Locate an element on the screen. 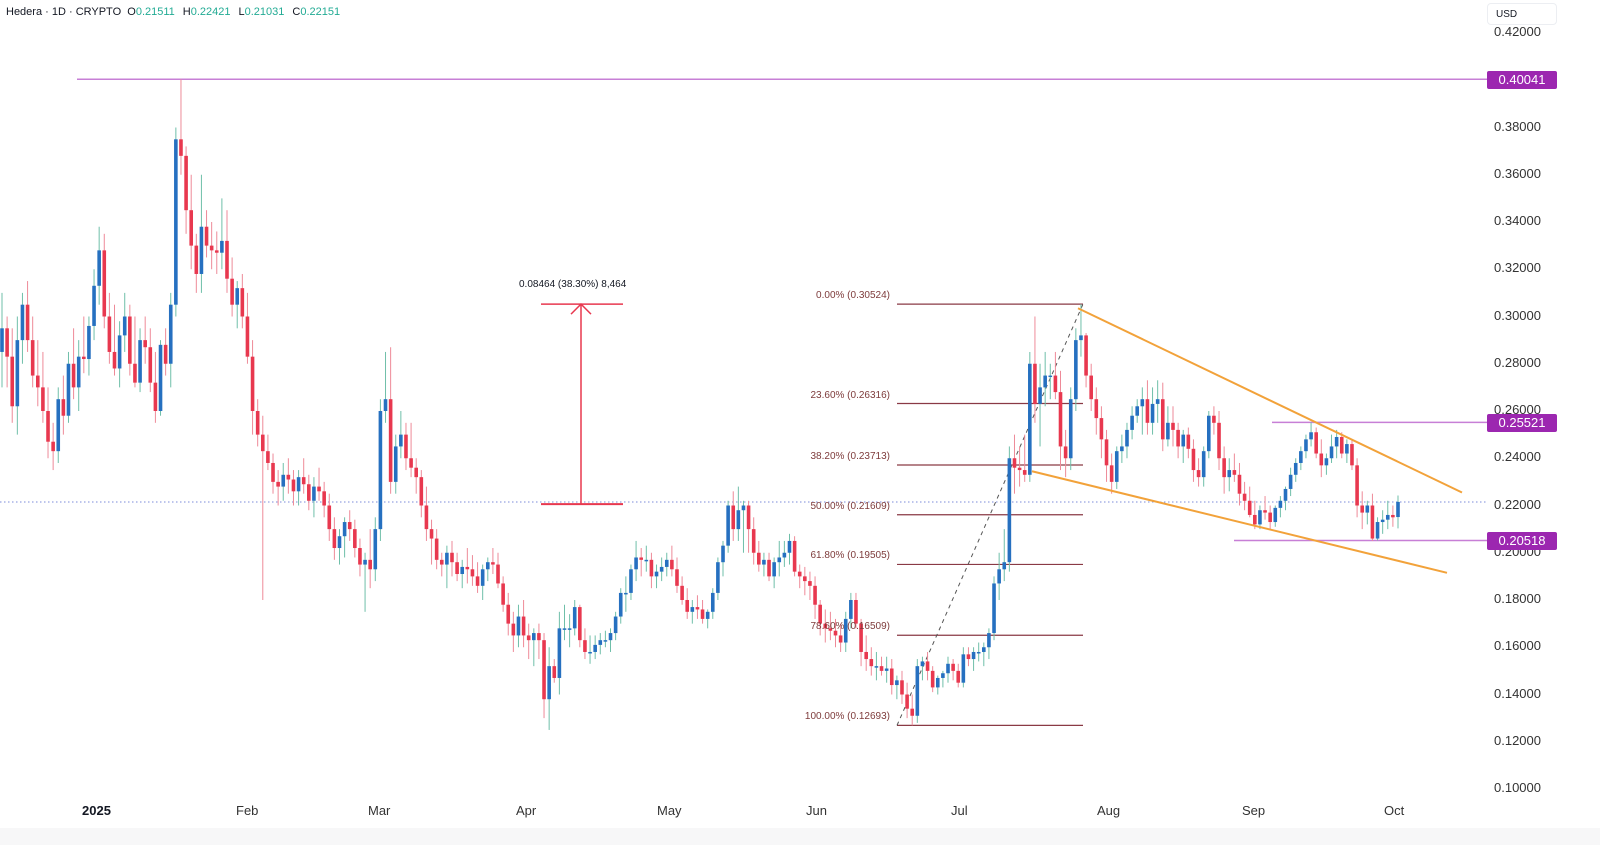 Image resolution: width=1600 pixels, height=845 pixels. price-tick: 0.30000 is located at coordinates (1517, 315).